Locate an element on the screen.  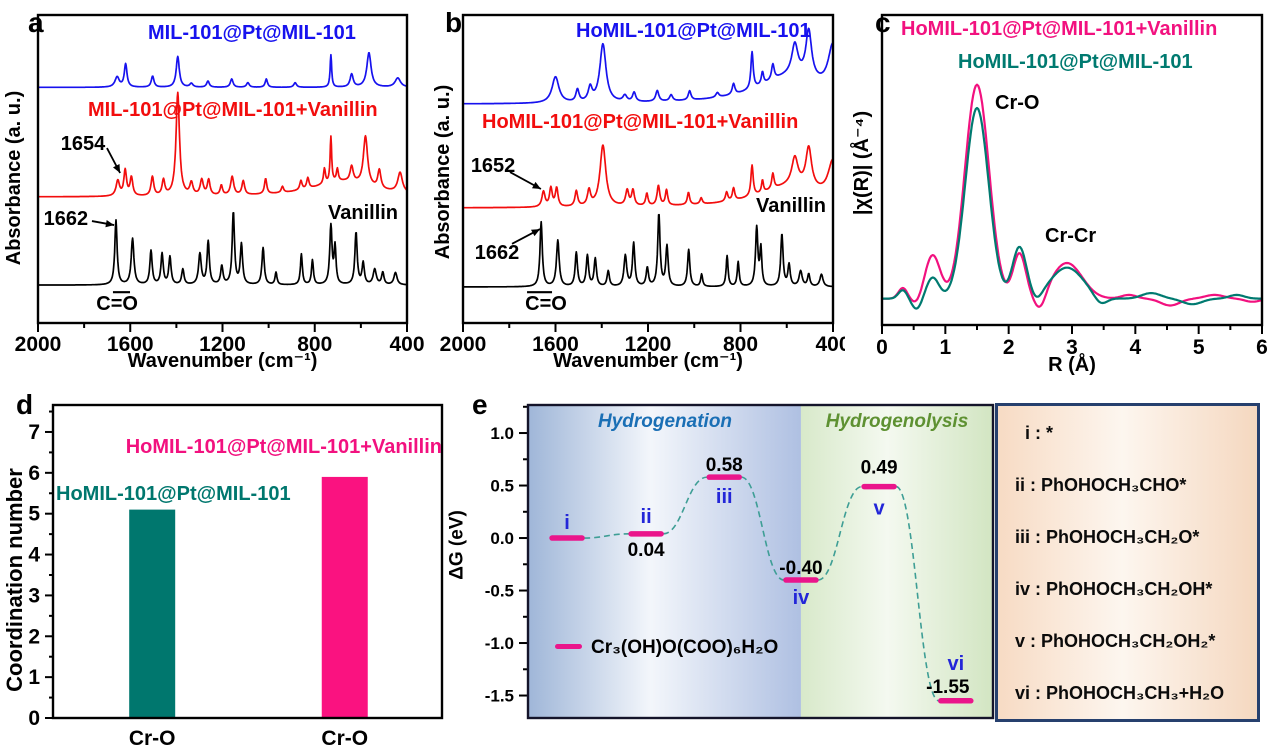
x-tick-label: 2000 is located at coordinates (463, 344).